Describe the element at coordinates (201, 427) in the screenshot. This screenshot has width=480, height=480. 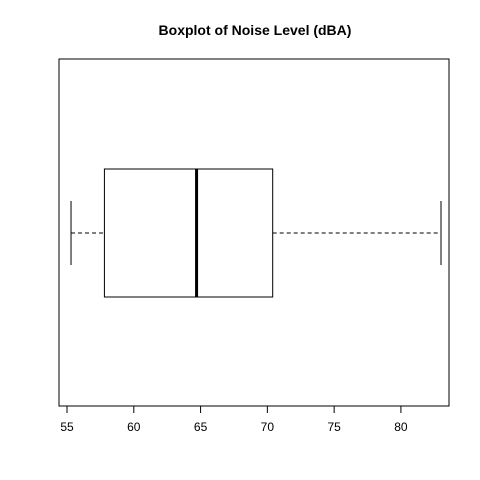
I see `x-tick-label: 65` at that location.